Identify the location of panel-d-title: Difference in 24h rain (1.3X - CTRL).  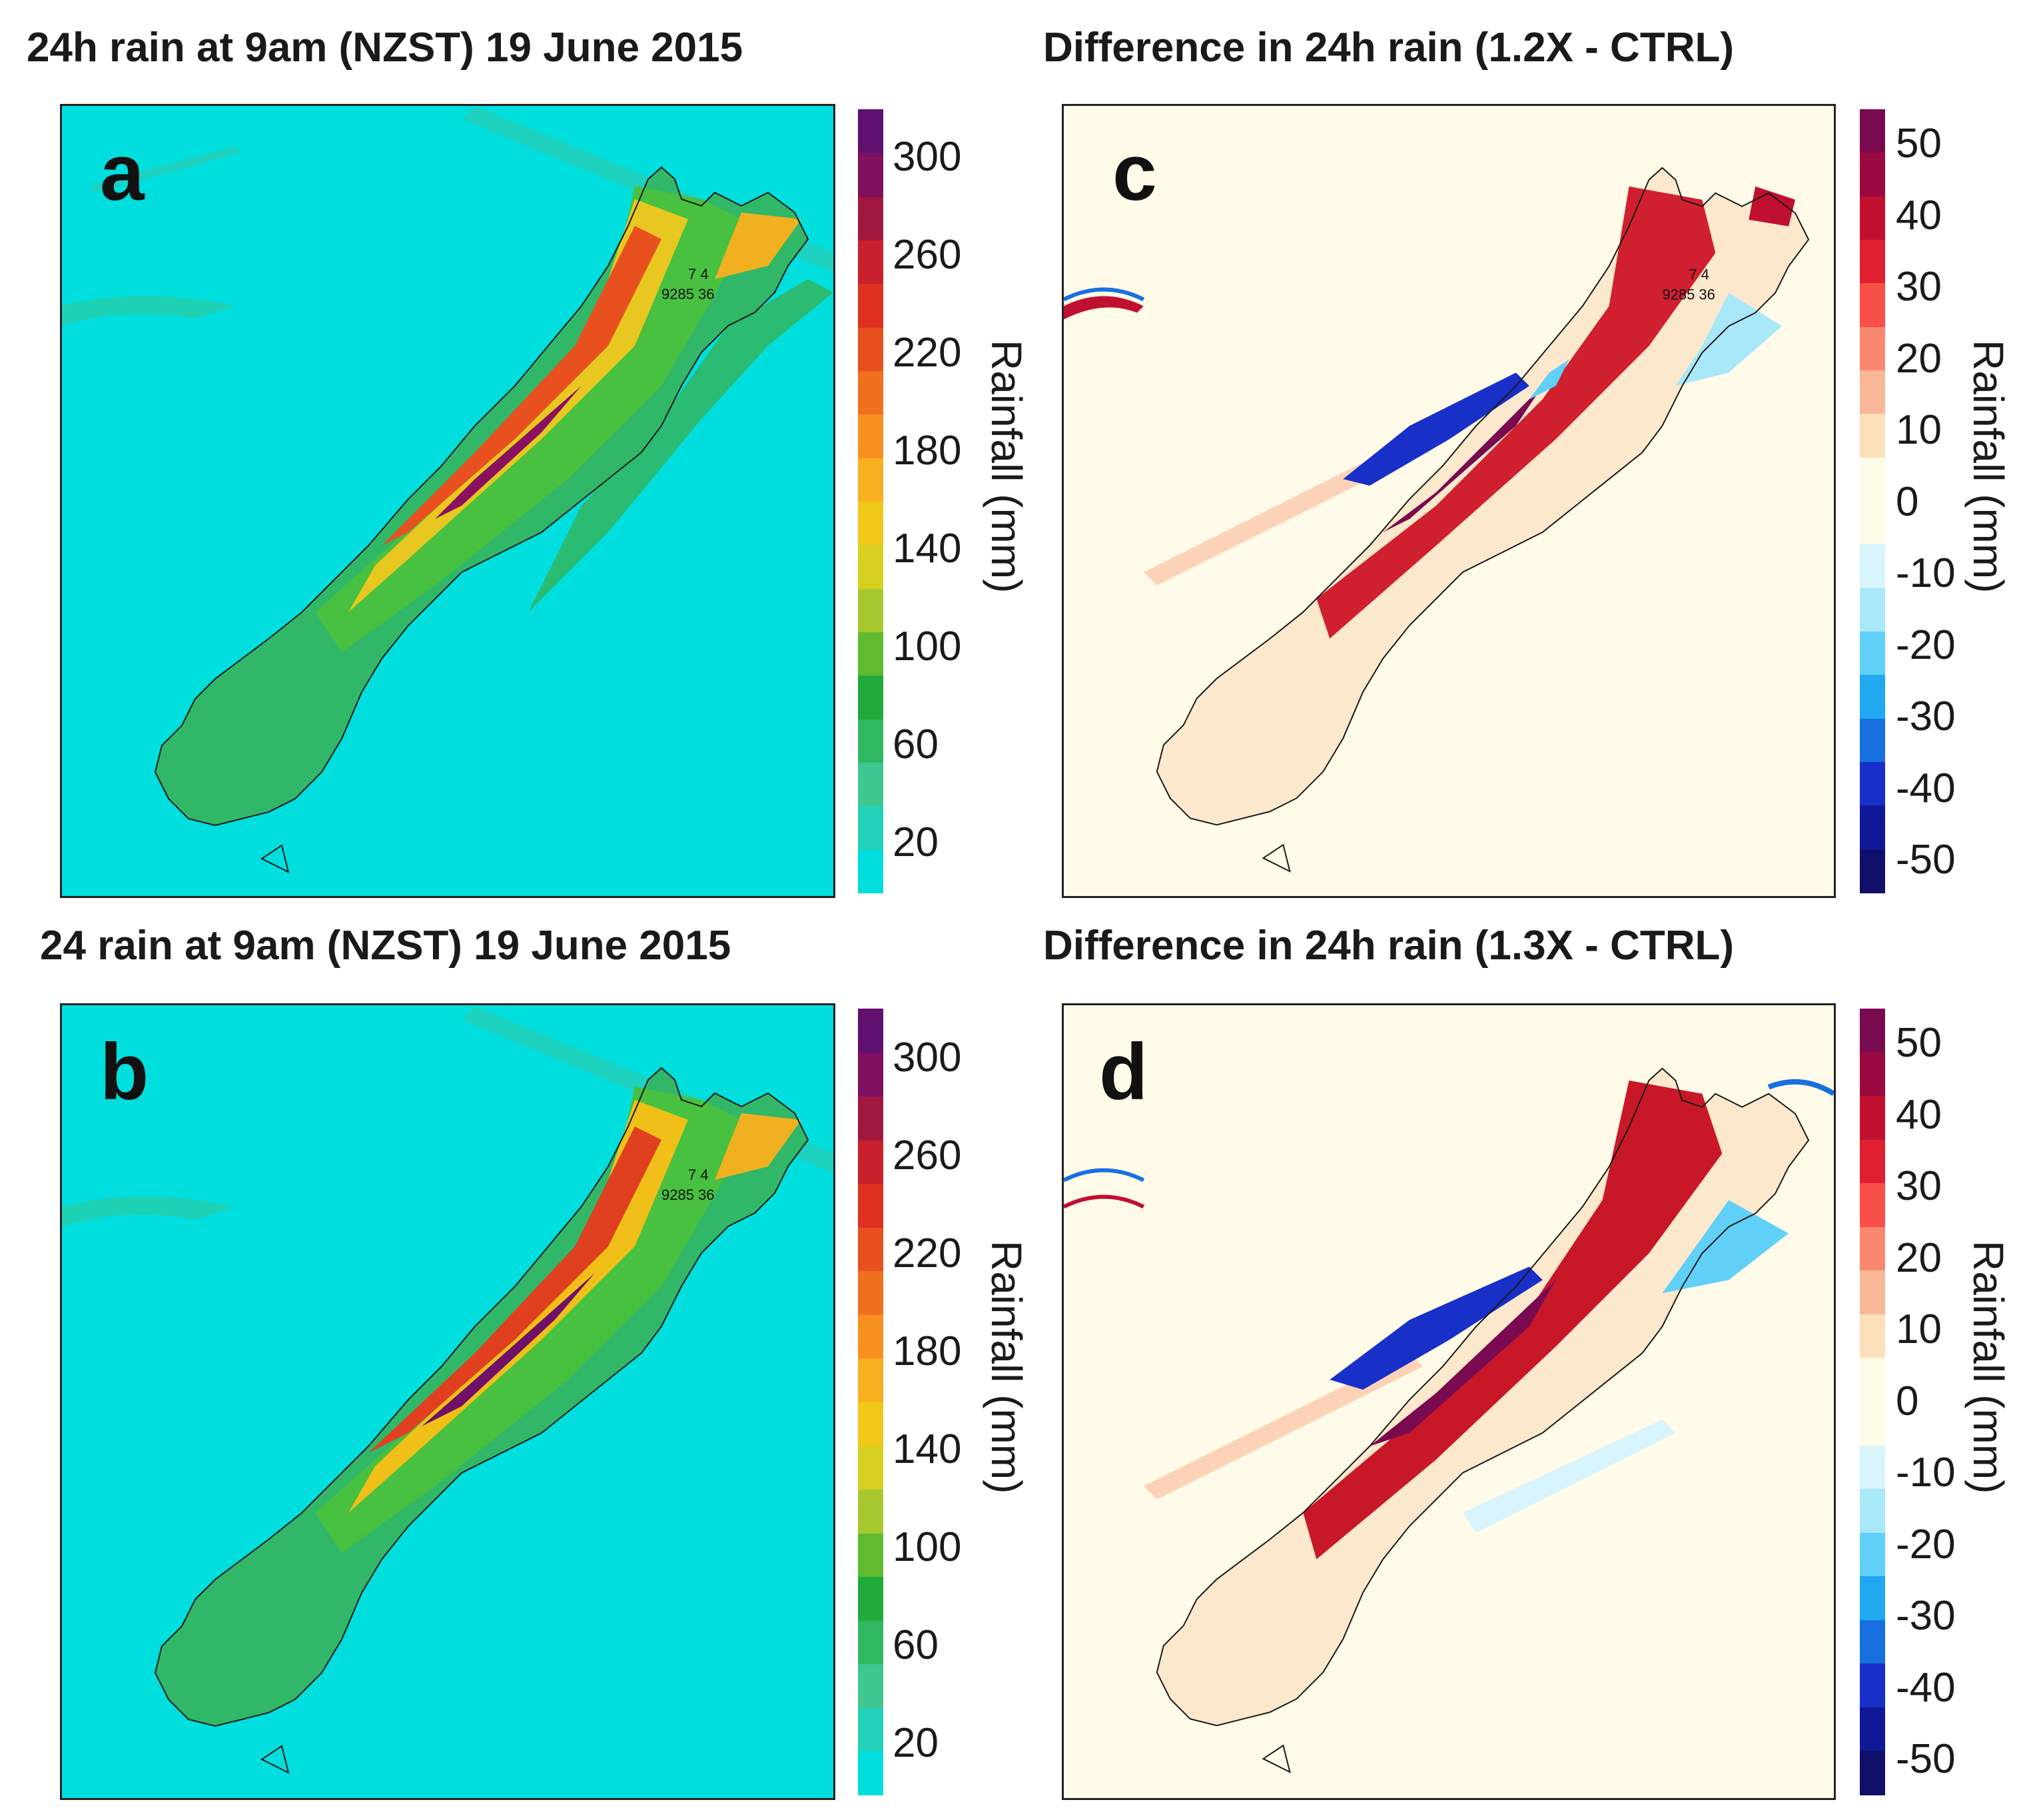
(1388, 946).